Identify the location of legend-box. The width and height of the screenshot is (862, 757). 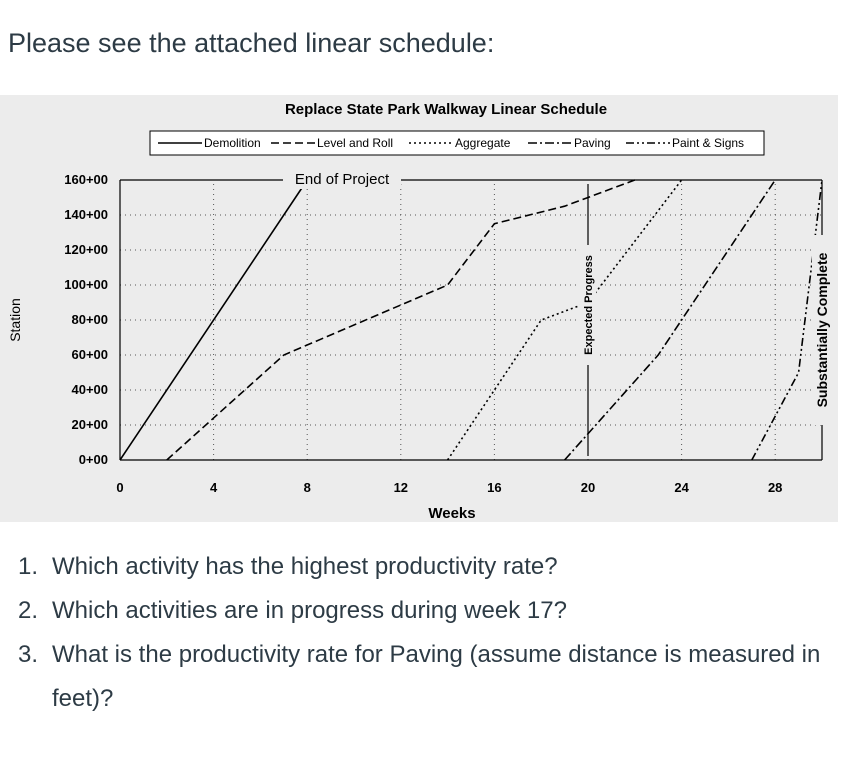
(457, 143).